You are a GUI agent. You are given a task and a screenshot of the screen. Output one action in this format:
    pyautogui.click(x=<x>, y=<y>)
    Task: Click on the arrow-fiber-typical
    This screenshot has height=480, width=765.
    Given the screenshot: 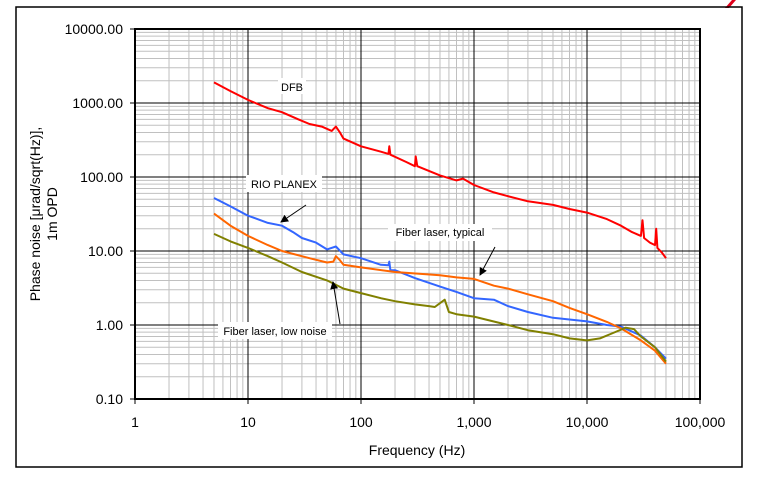 What is the action you would take?
    pyautogui.click(x=487, y=261)
    